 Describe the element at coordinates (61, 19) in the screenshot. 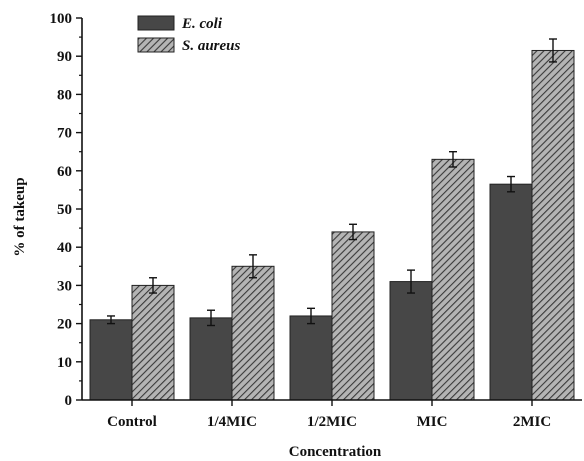

I see `y-tick-label: 100` at that location.